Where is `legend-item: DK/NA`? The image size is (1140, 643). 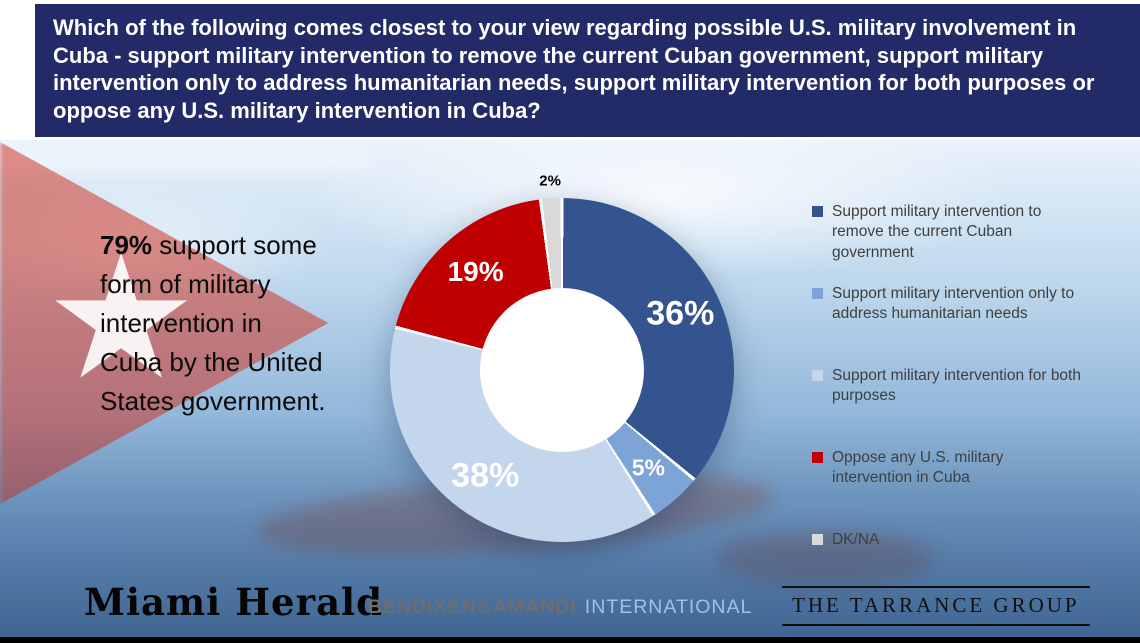 legend-item: DK/NA is located at coordinates (947, 571).